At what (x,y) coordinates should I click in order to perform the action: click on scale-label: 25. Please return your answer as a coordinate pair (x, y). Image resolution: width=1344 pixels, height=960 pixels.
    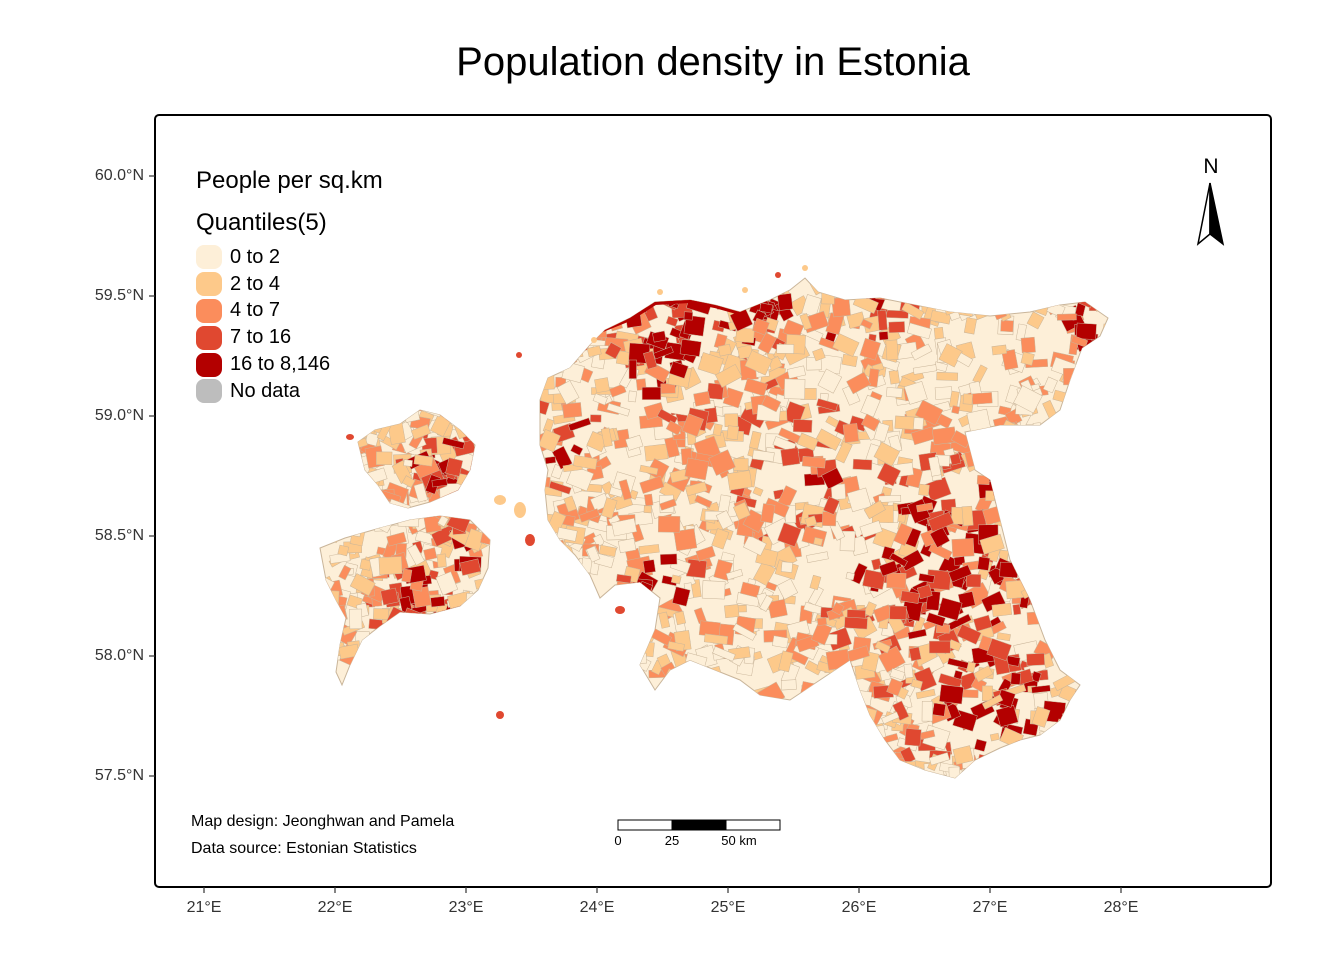
    Looking at the image, I should click on (672, 840).